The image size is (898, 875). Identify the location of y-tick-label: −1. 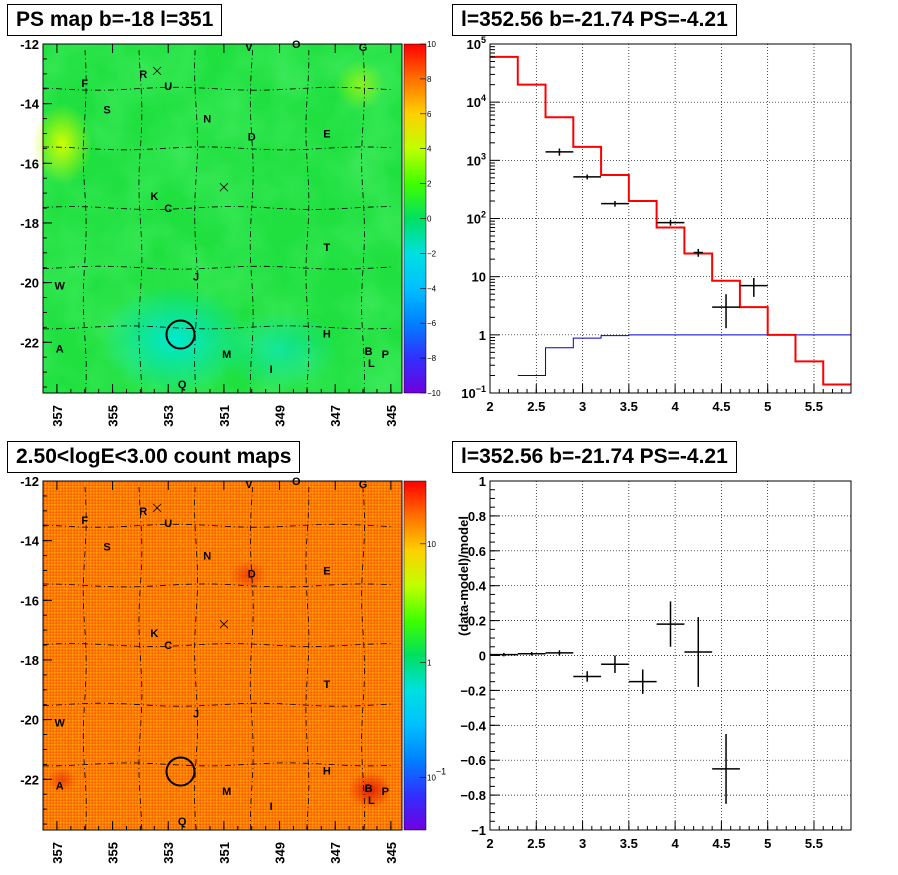
(478, 830).